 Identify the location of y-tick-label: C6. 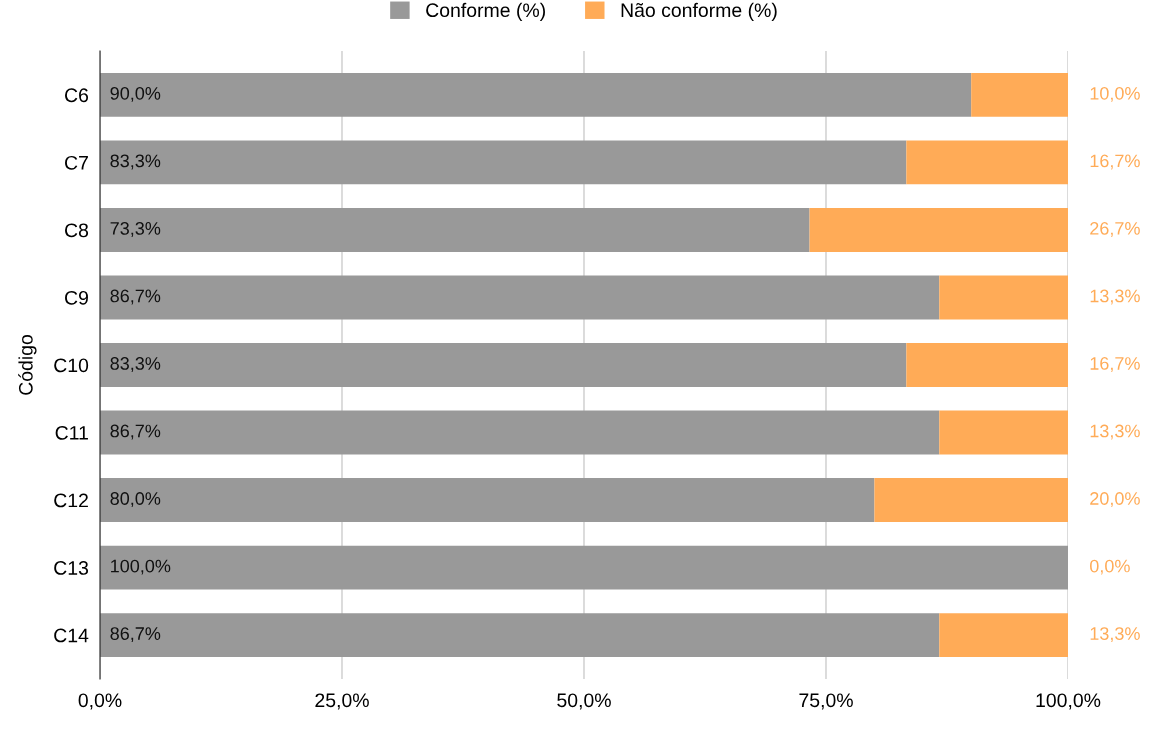
(77, 95).